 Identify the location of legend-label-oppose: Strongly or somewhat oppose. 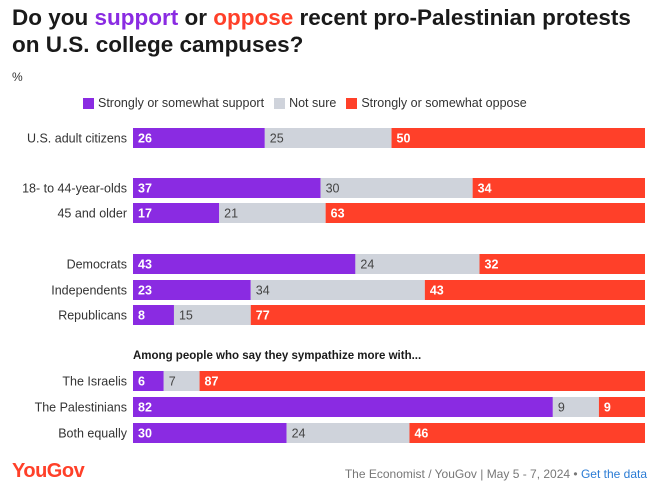
(444, 103).